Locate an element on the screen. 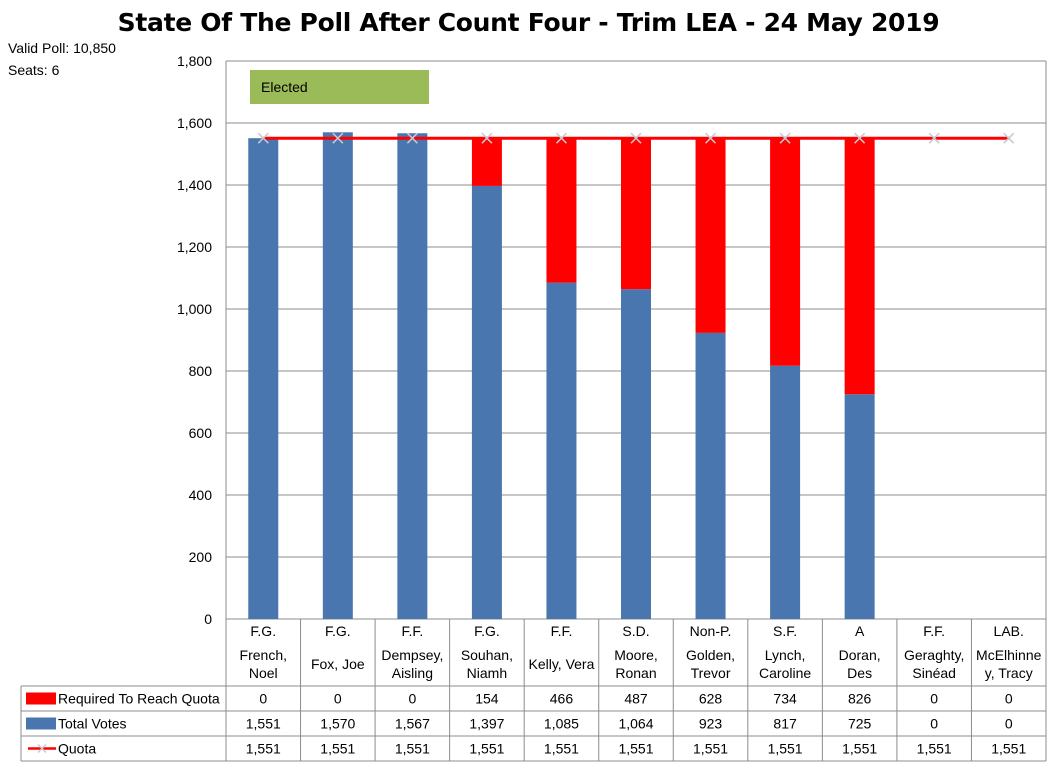 This screenshot has width=1057, height=767. x-category-label: S.F. Lynch, Caroline is located at coordinates (785, 652).